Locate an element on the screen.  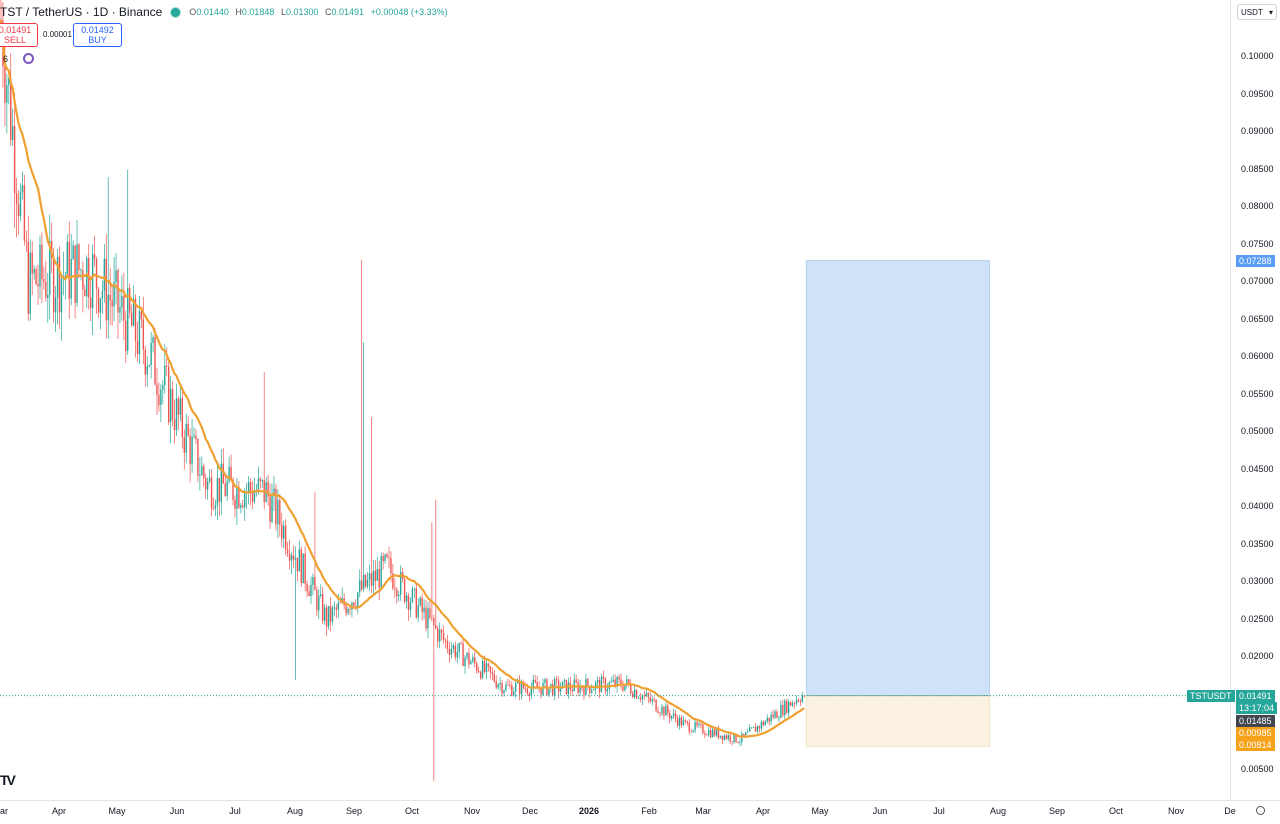
buy-button: 0.01492 BUY is located at coordinates (97, 35).